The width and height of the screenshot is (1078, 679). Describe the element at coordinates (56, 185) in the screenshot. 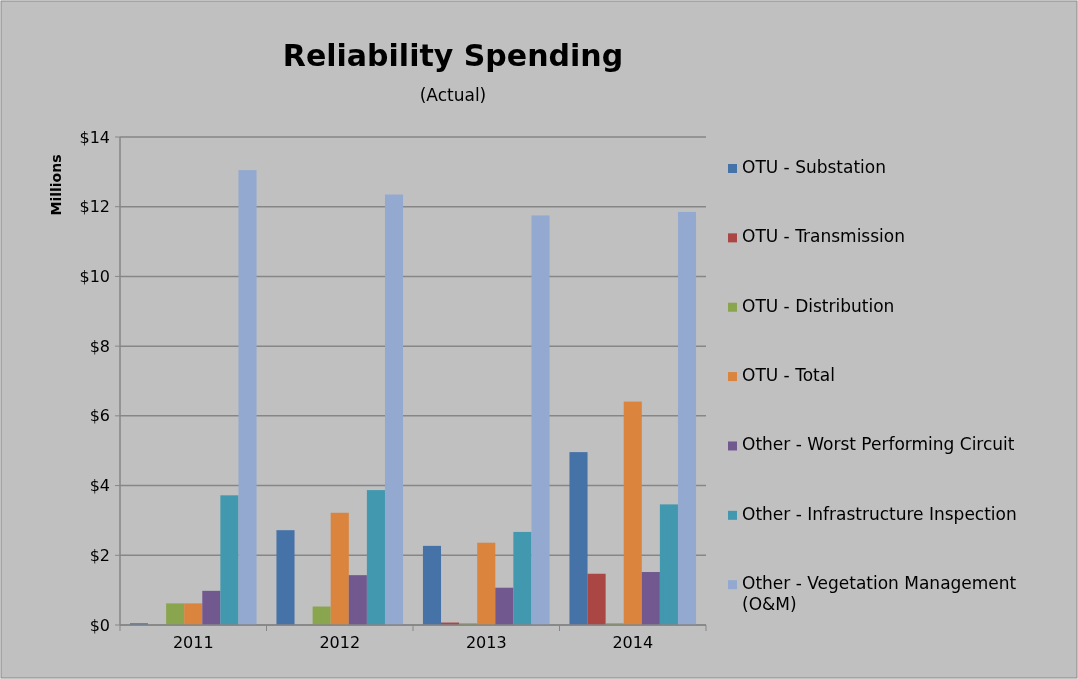

I see `y-axis-title: Millions` at that location.